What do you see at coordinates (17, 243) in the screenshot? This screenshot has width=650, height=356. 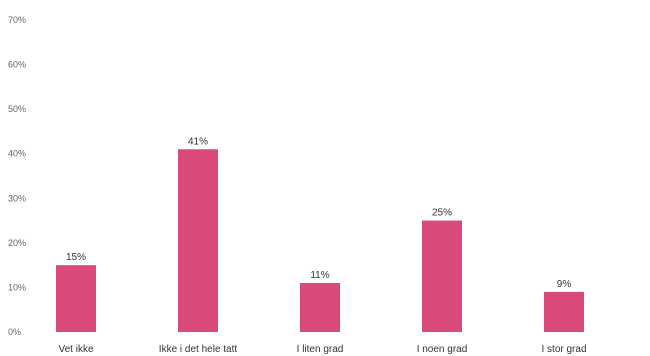 I see `y-tick-label: 20%` at bounding box center [17, 243].